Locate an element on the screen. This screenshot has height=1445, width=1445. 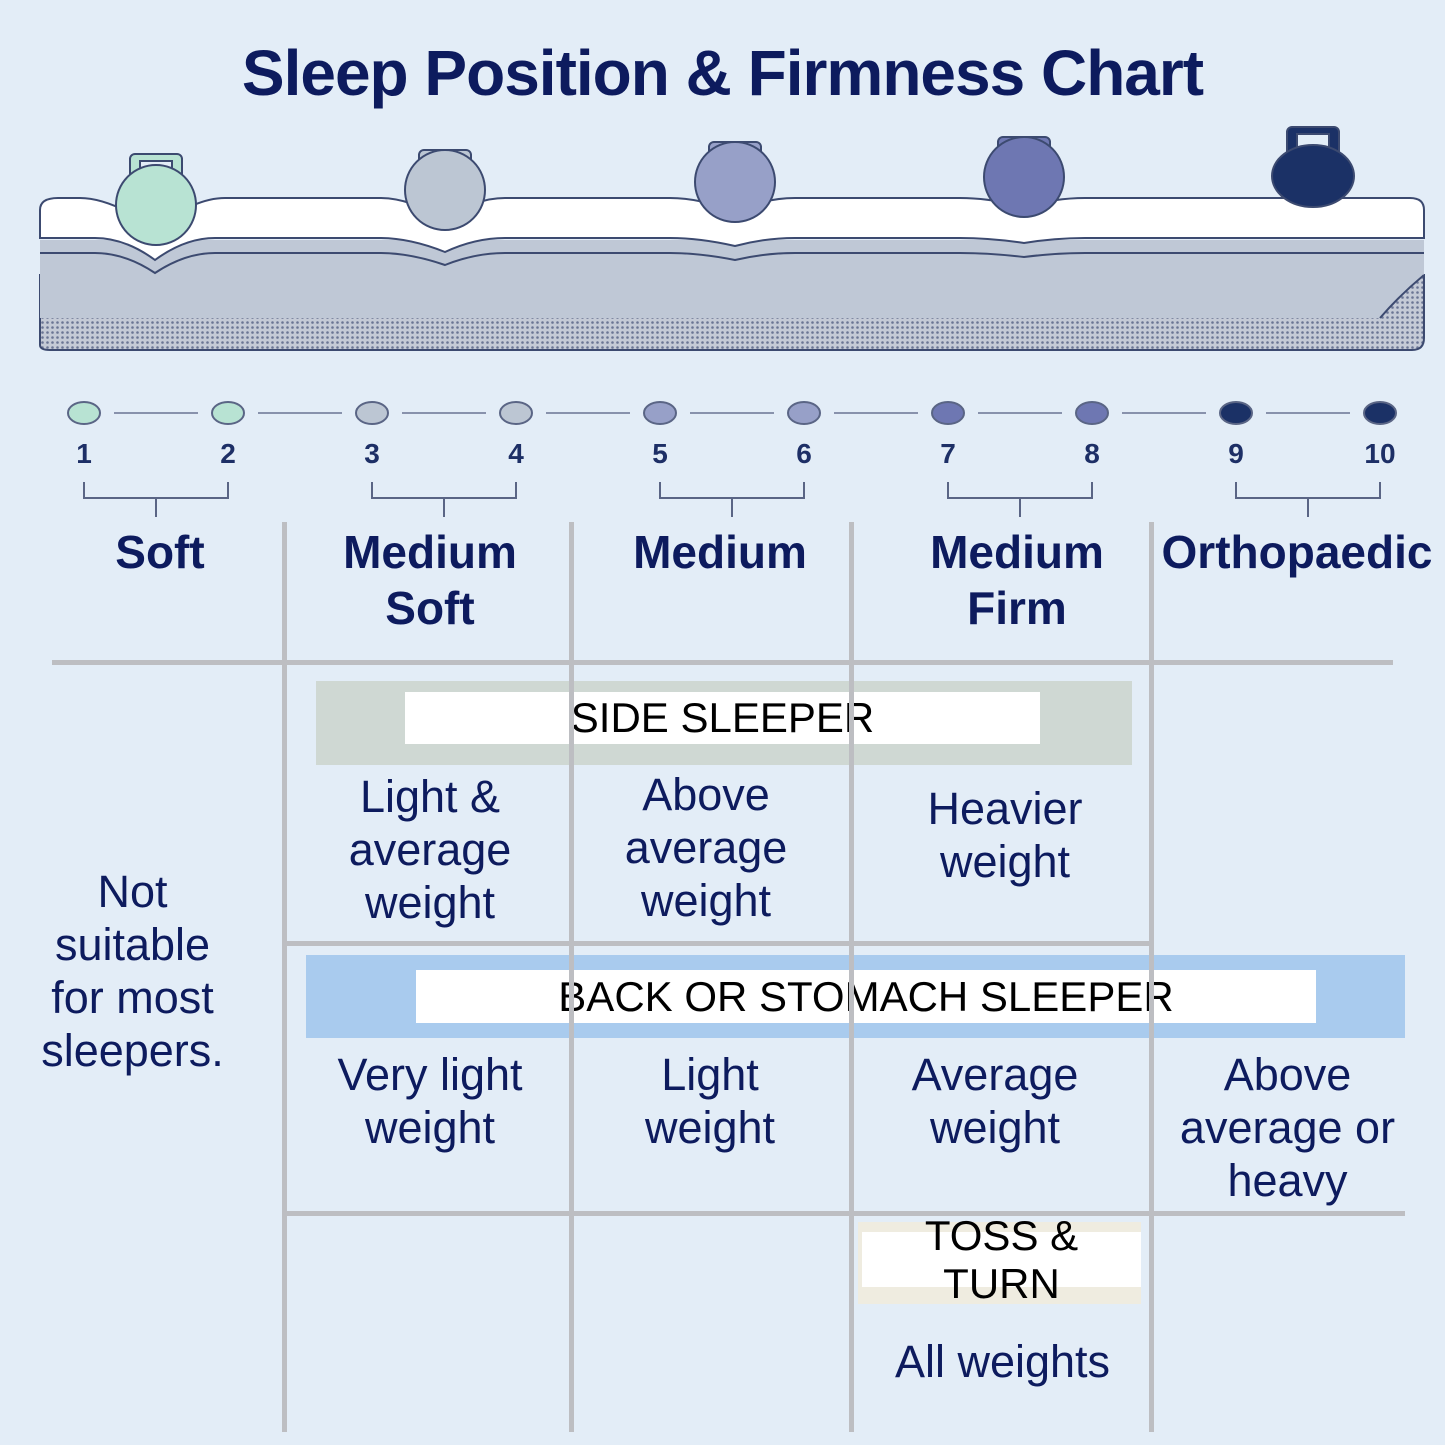
scale-number: 6 is located at coordinates (804, 453).